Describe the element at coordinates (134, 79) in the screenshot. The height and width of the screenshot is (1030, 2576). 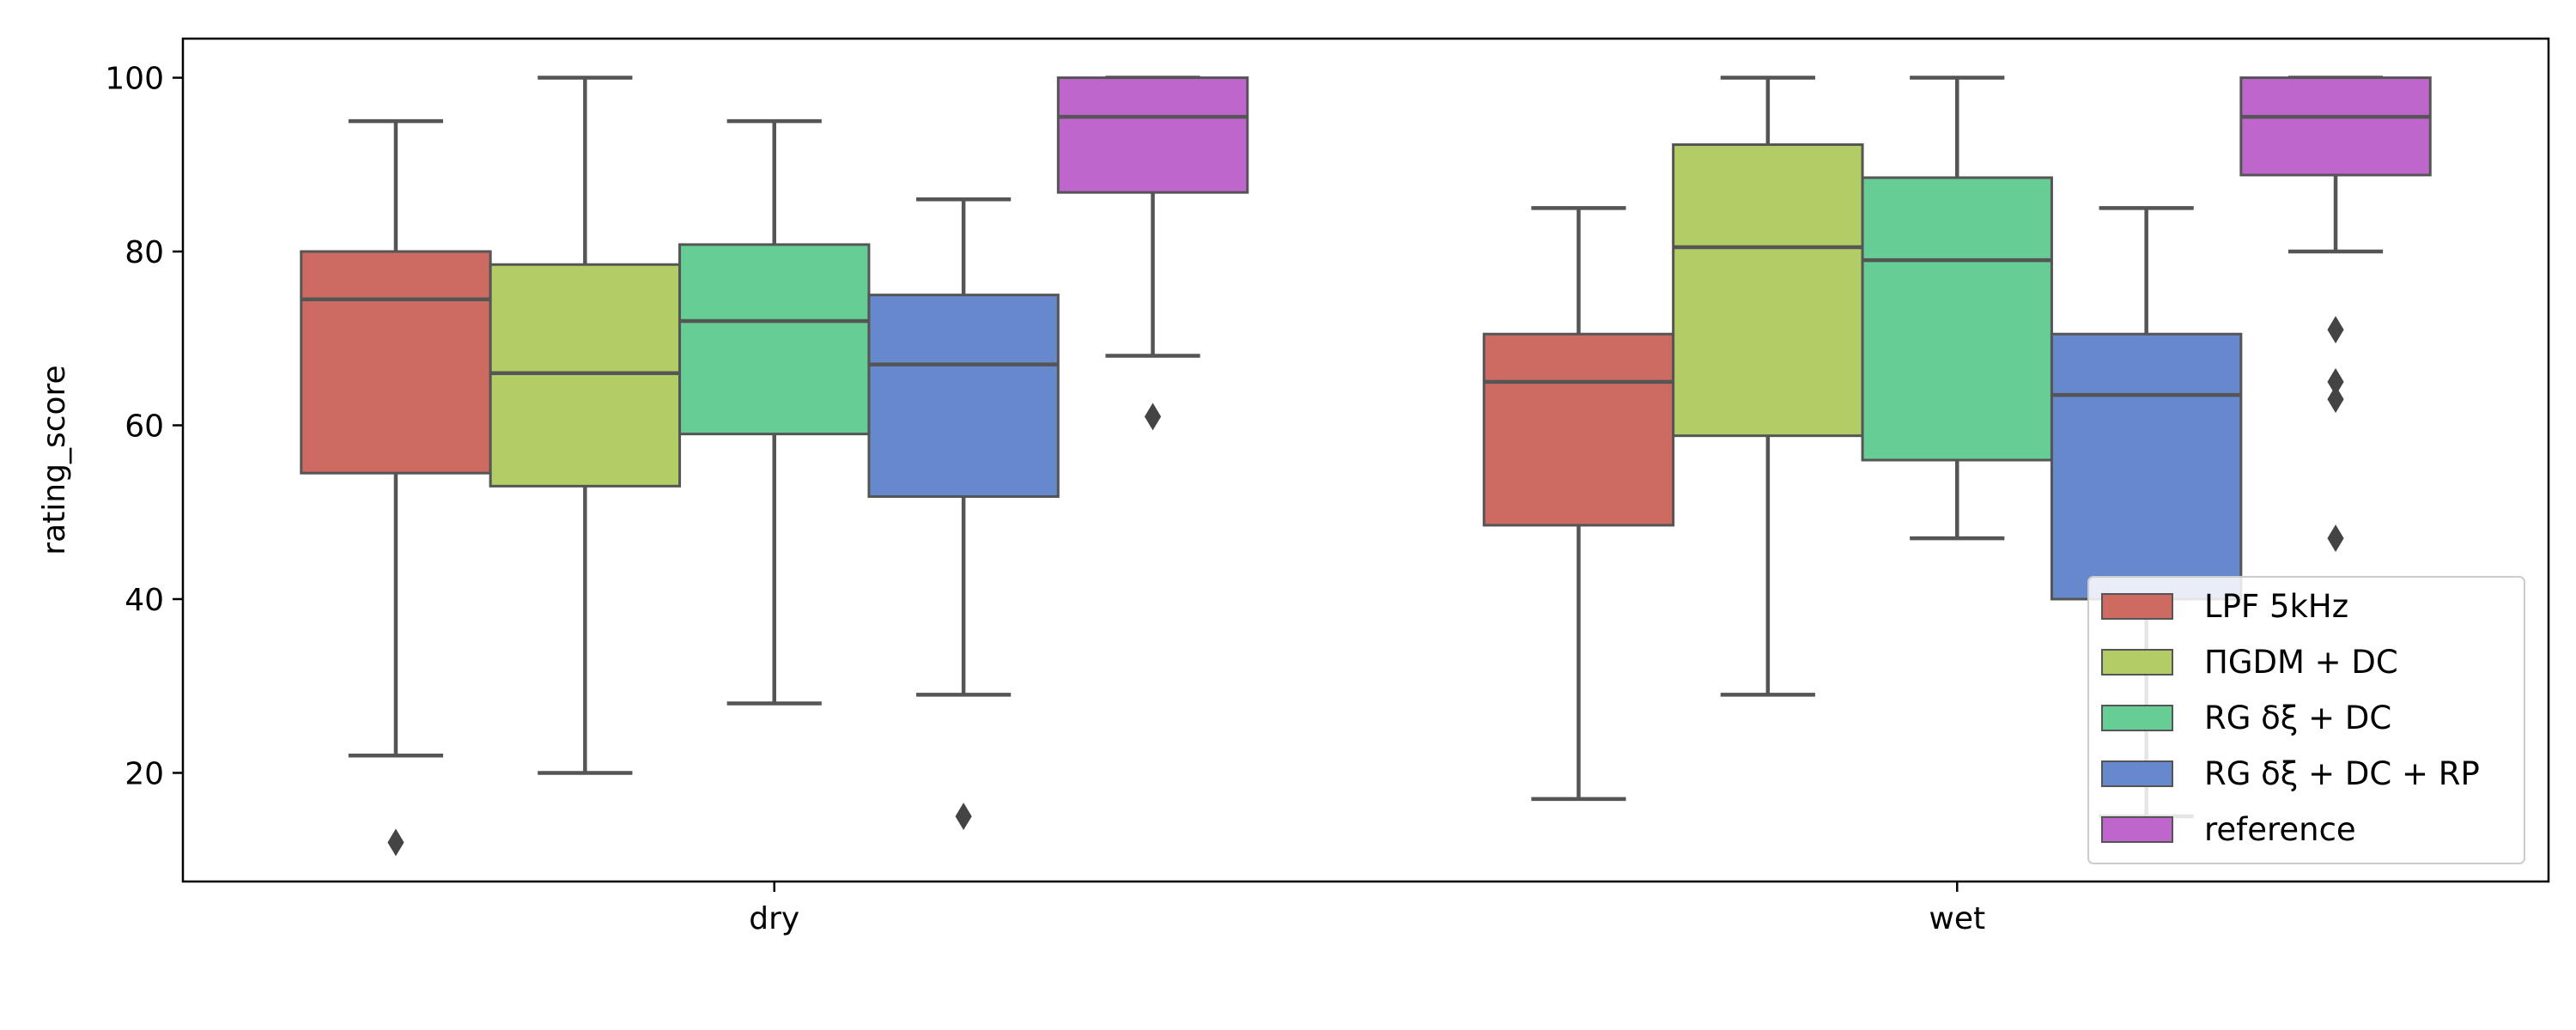
I see `y-tick-label: 100` at that location.